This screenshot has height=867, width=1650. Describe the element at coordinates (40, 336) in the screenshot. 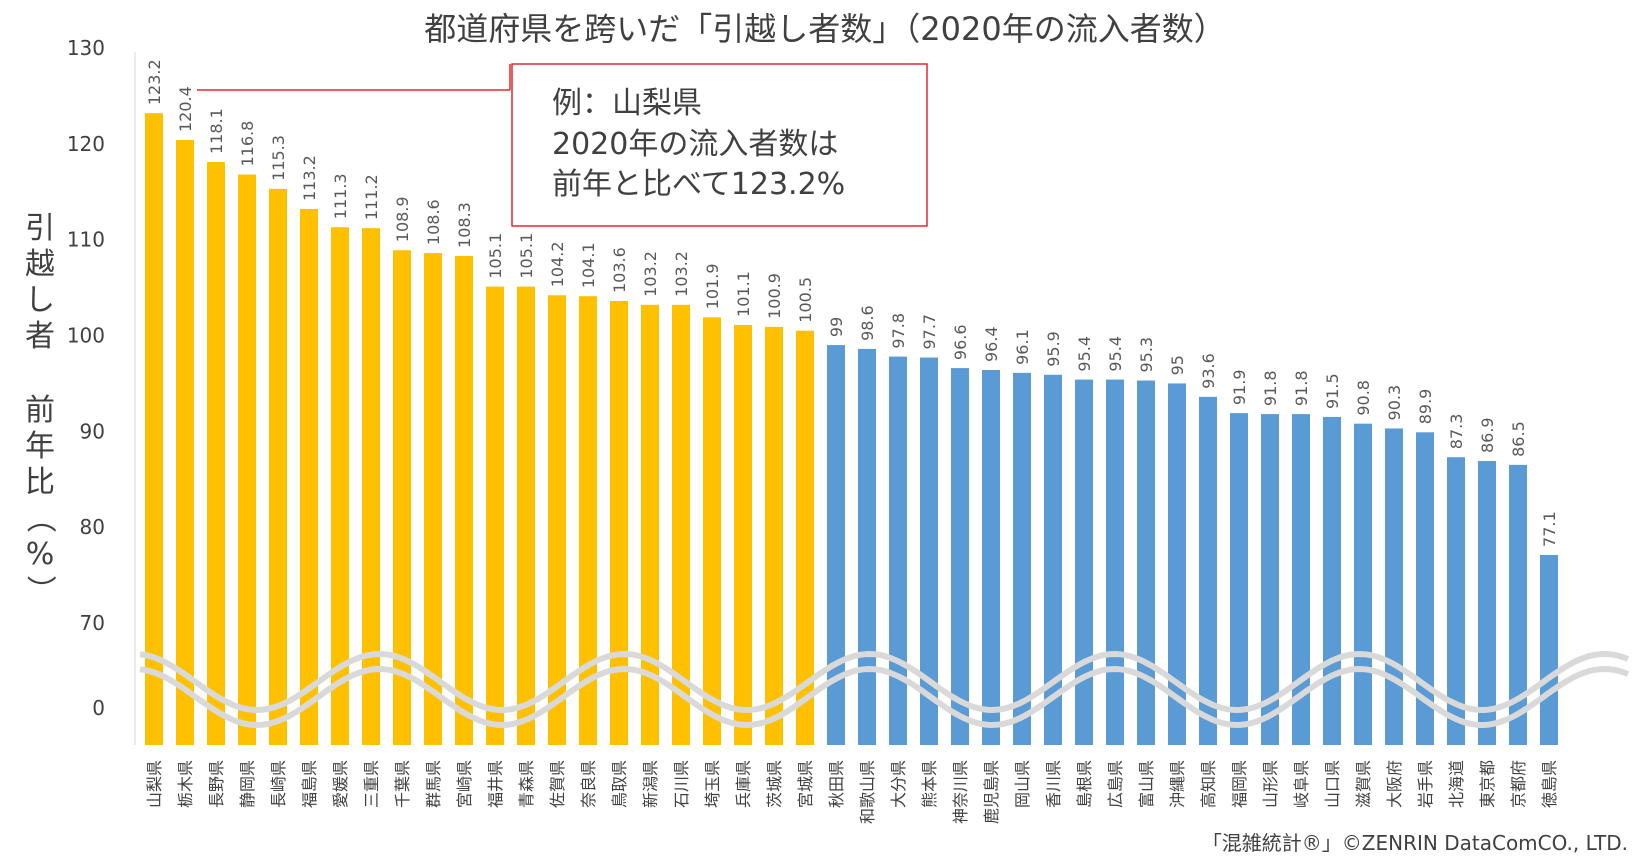

I see `y-axis-label-char: 者` at that location.